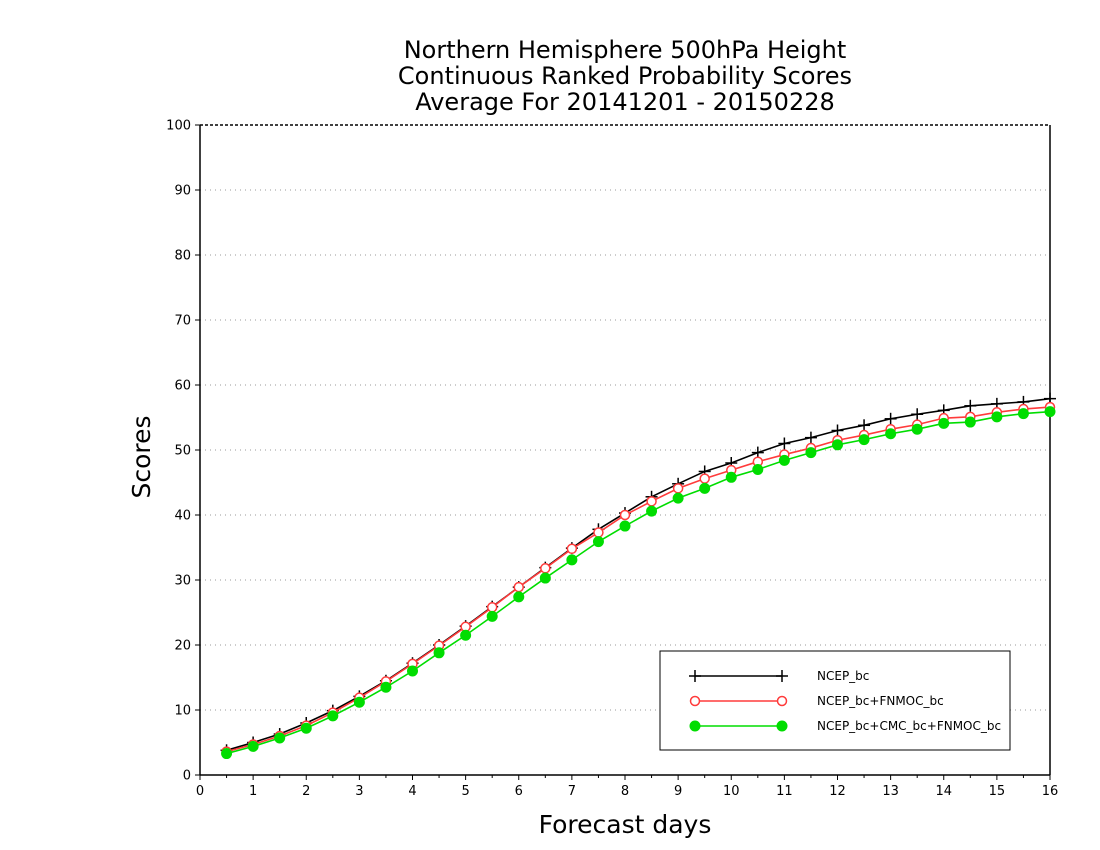 The height and width of the screenshot is (850, 1100). What do you see at coordinates (141, 456) in the screenshot?
I see `y-axis-label: Scores` at bounding box center [141, 456].